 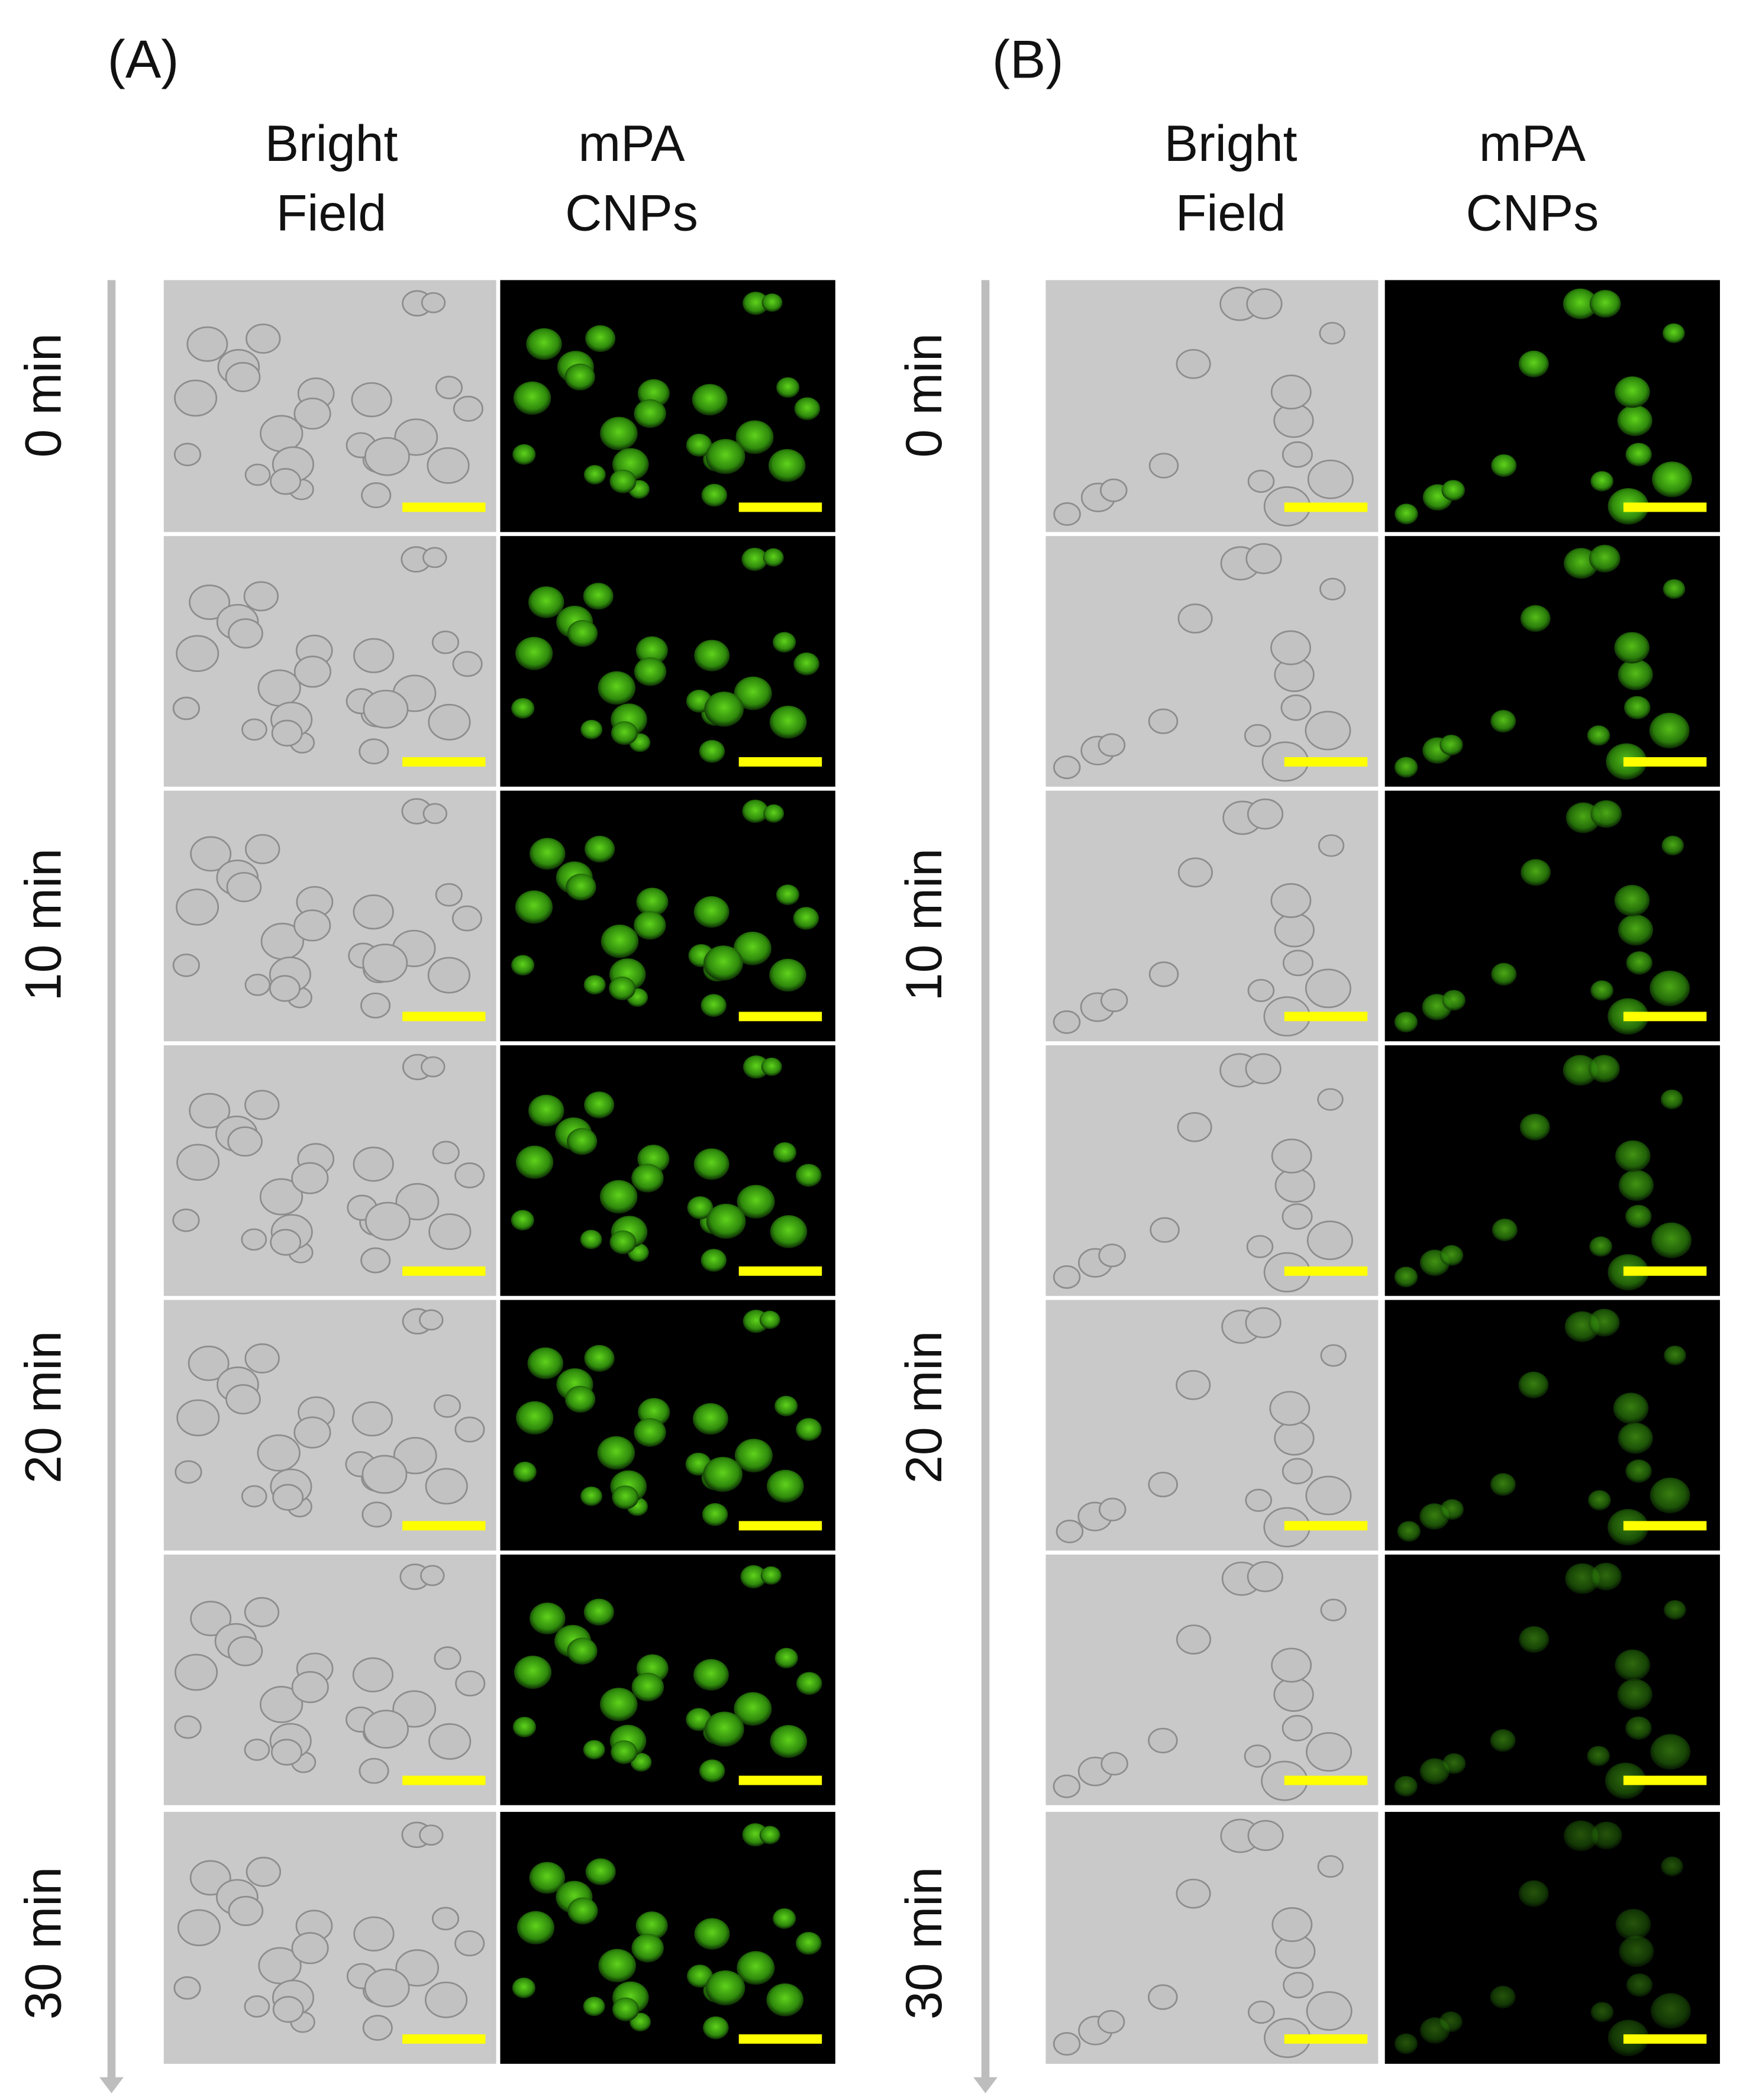 I want to click on time-label-bg, so click(x=928, y=395).